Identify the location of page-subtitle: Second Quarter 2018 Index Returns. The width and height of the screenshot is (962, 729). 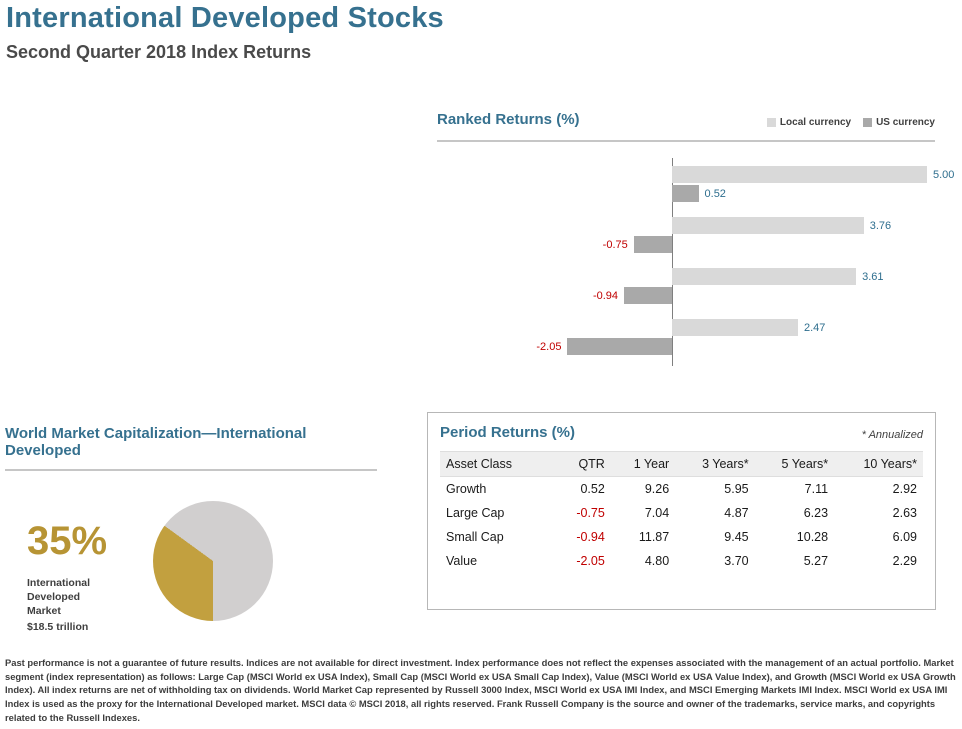
(159, 52).